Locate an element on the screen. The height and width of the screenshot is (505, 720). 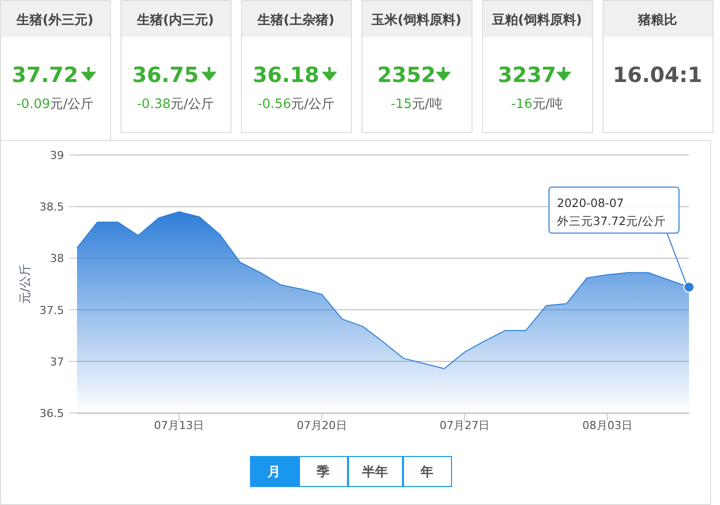
y-tick-label: 36.5 is located at coordinates (52, 413).